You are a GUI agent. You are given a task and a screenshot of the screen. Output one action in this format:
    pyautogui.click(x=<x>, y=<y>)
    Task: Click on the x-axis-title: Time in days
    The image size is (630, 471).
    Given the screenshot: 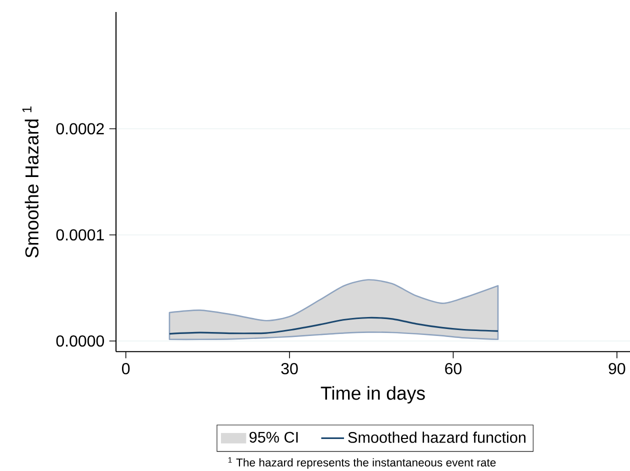 What is the action you would take?
    pyautogui.click(x=372, y=395)
    